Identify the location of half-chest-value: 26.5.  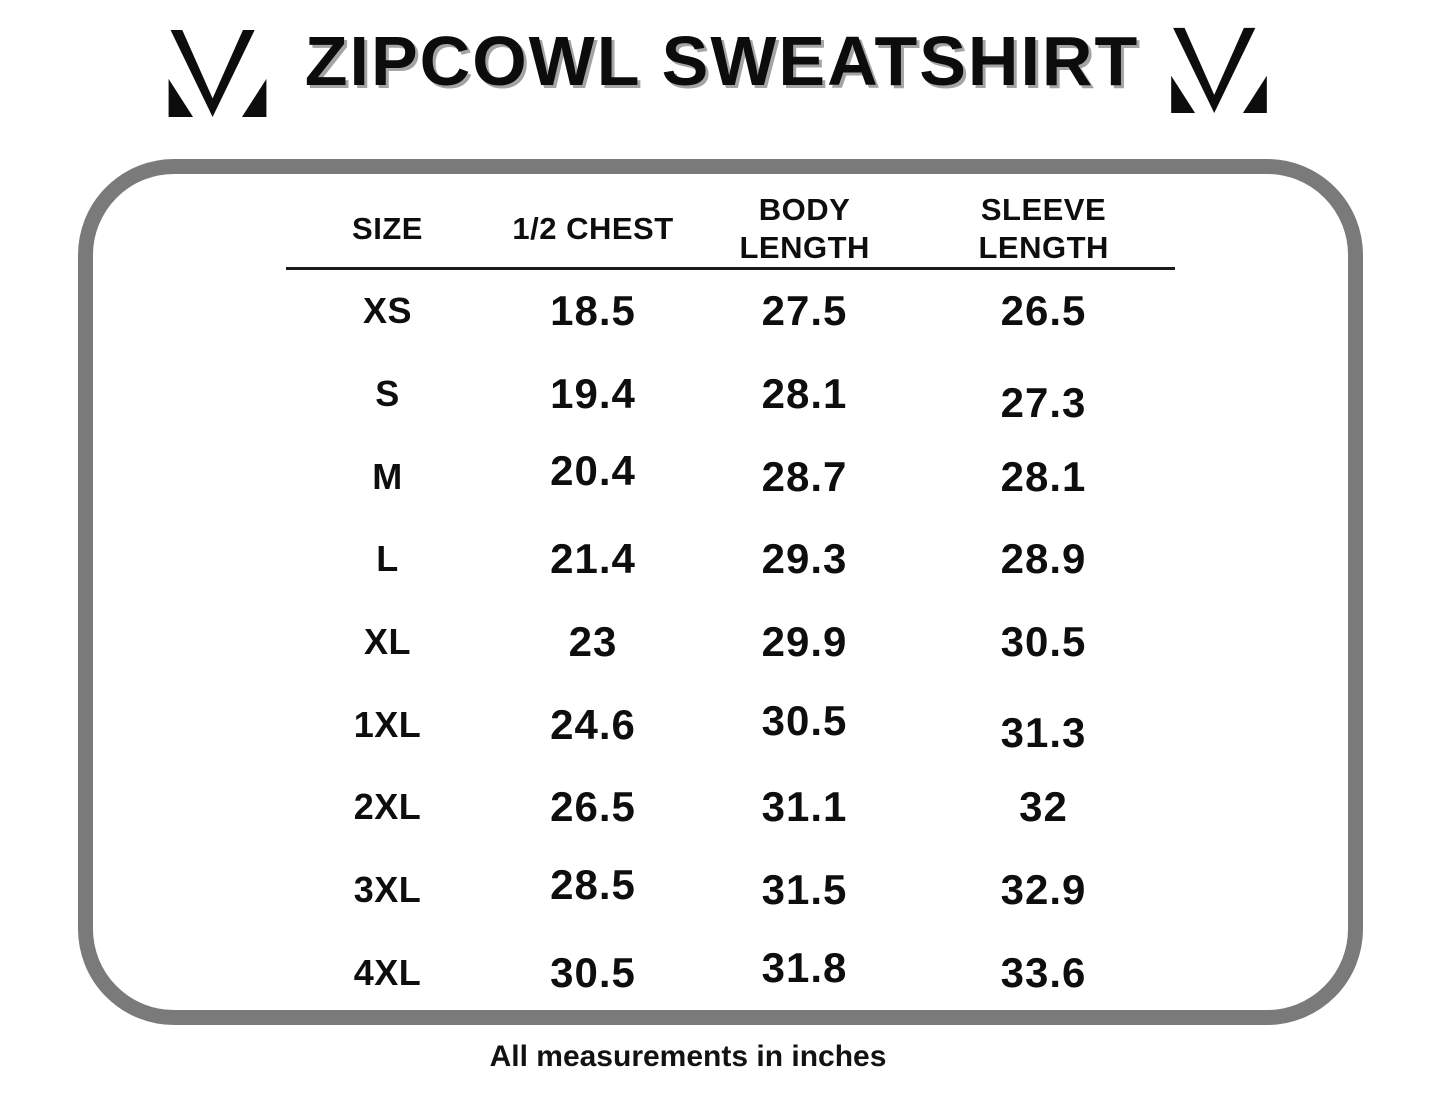
(593, 807).